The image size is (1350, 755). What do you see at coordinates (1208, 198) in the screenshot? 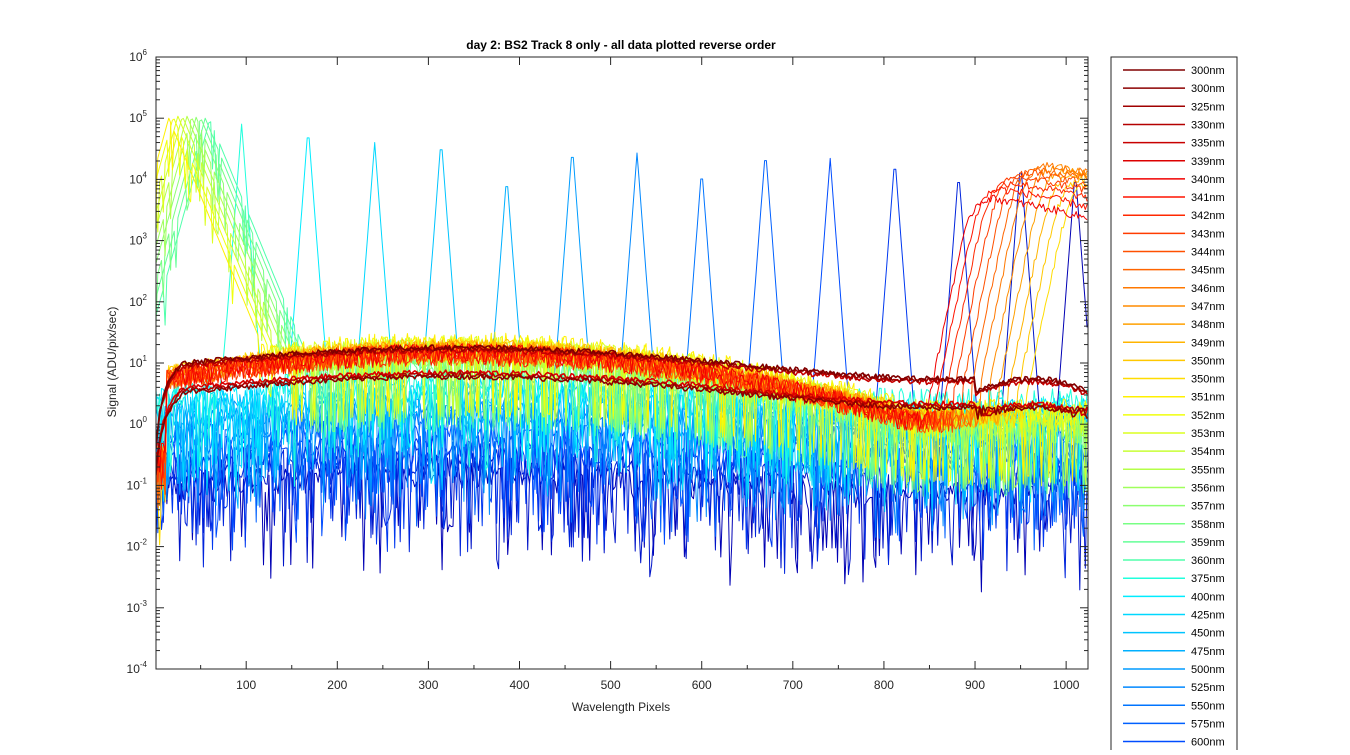
I see `legend-label: 341nm` at bounding box center [1208, 198].